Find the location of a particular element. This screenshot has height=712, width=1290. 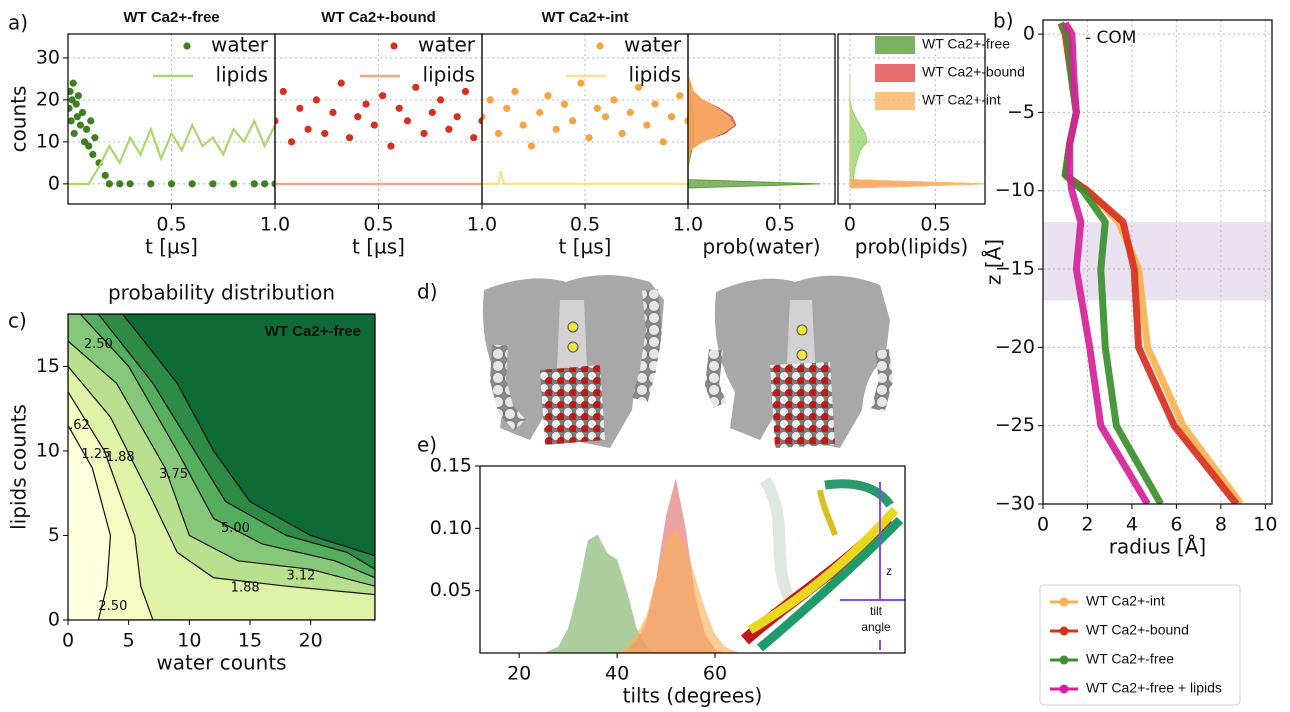

inset-label: angle is located at coordinates (876, 627).